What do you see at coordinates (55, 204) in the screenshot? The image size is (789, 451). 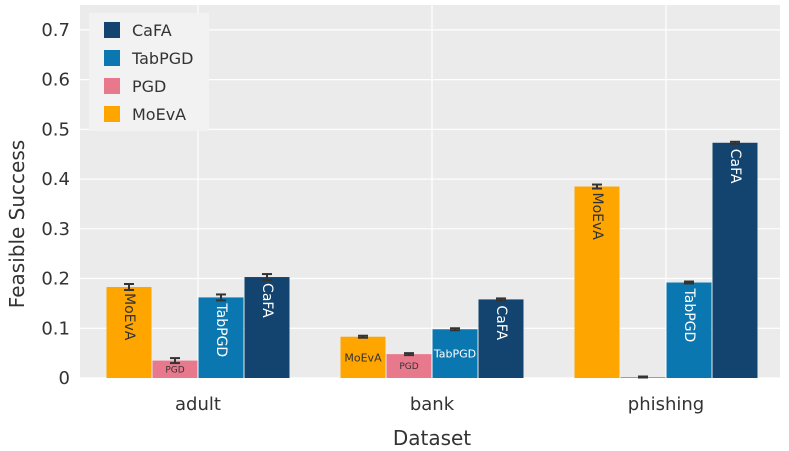 I see `y-tick-labels: 0 0.1 0.2 0.3 0.4 0.5 0.6 0.7` at bounding box center [55, 204].